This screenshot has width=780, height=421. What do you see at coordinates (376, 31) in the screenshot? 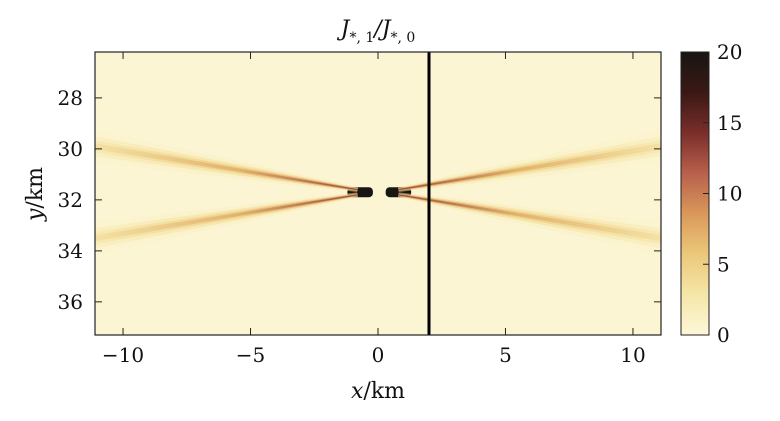
I see `chart-title: J*, 1/J*, 0` at bounding box center [376, 31].